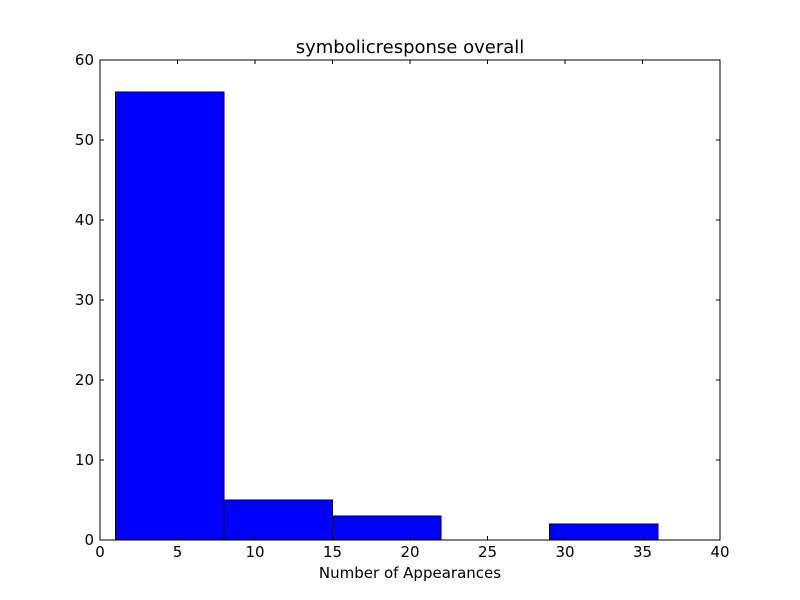  I want to click on x-tick-label: 5, so click(178, 552).